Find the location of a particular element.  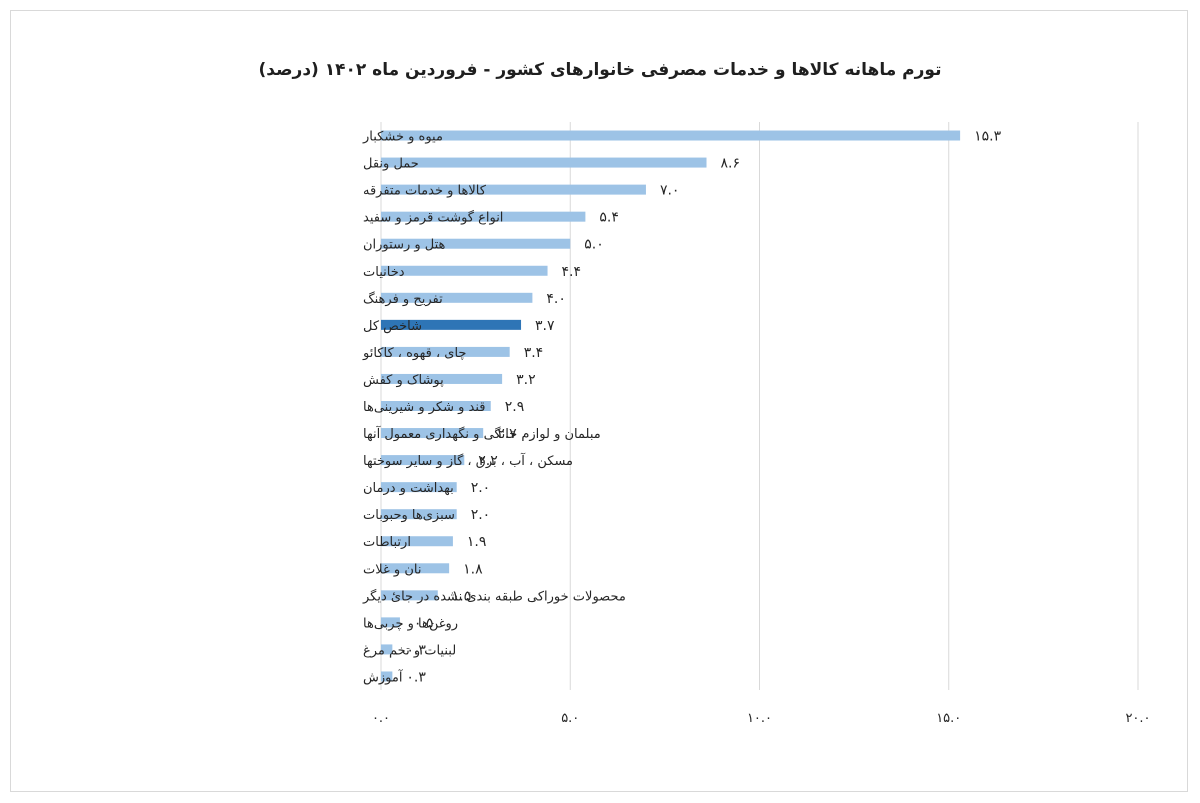

data-label: ۲.۹ is located at coordinates (515, 407).